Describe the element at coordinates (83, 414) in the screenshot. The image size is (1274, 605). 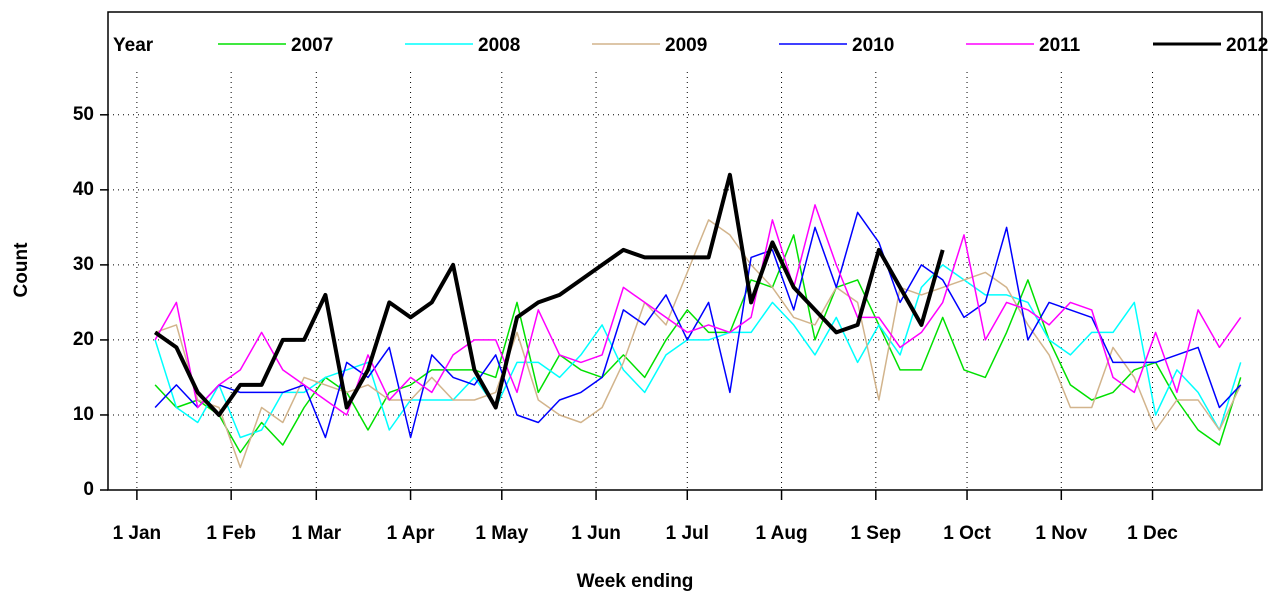
I see `y-tick-label: 10` at that location.